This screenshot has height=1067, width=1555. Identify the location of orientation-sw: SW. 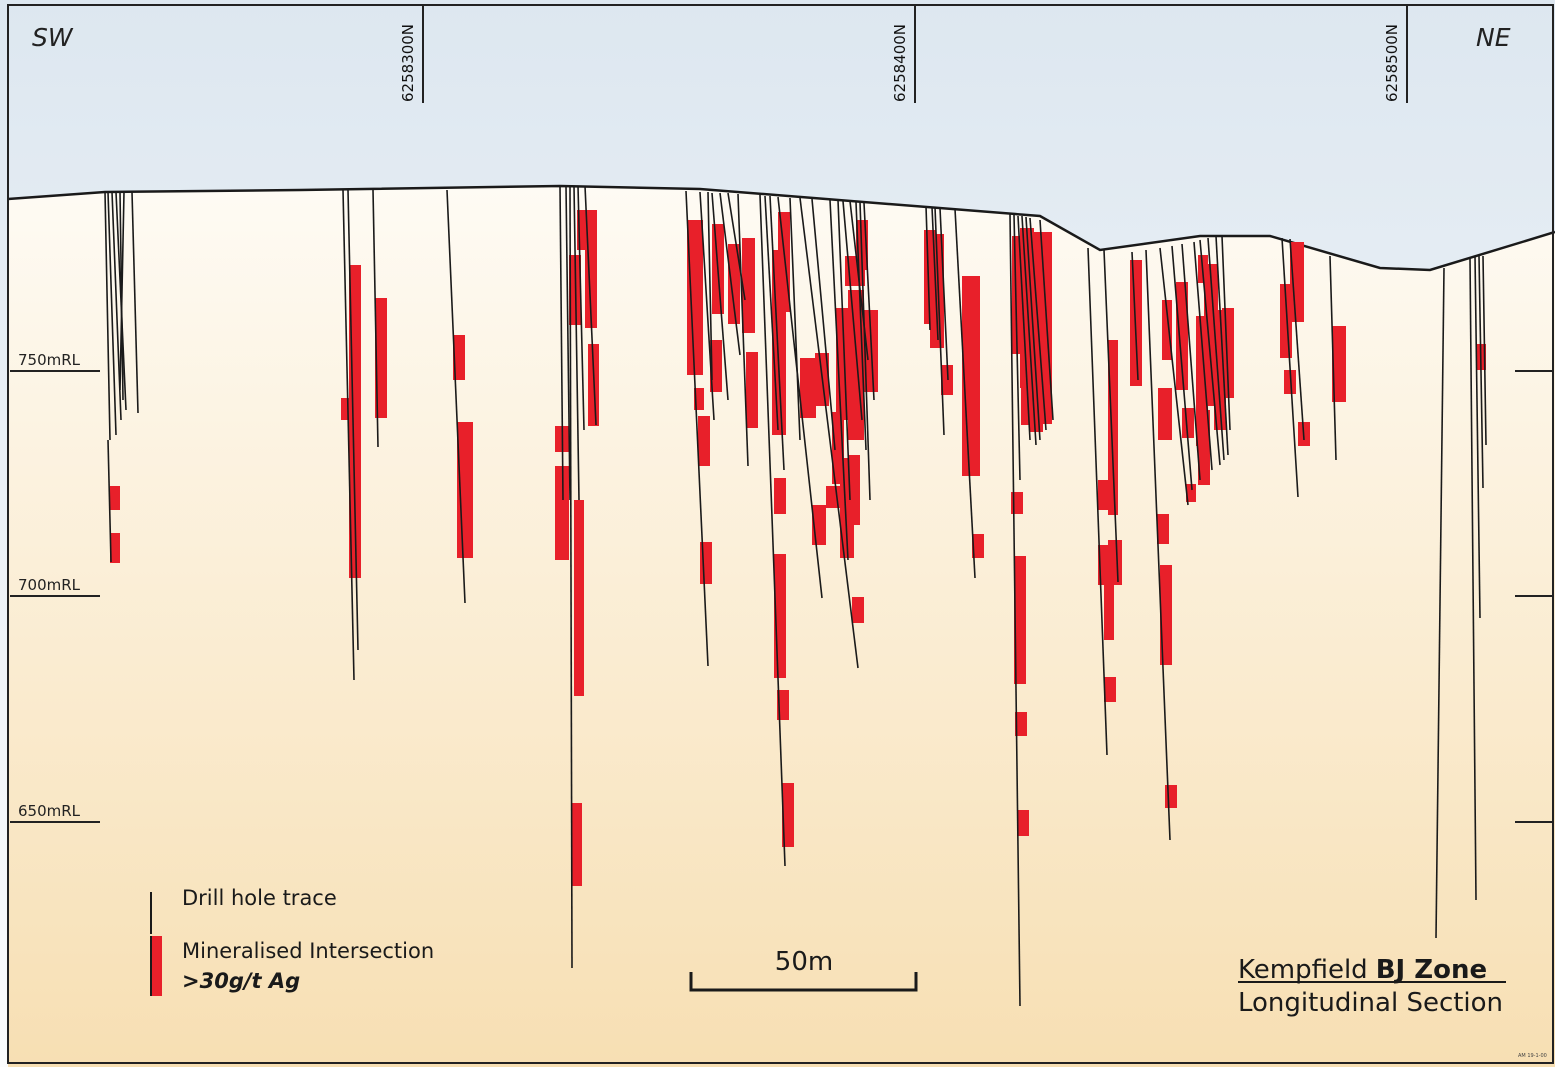
(53, 37).